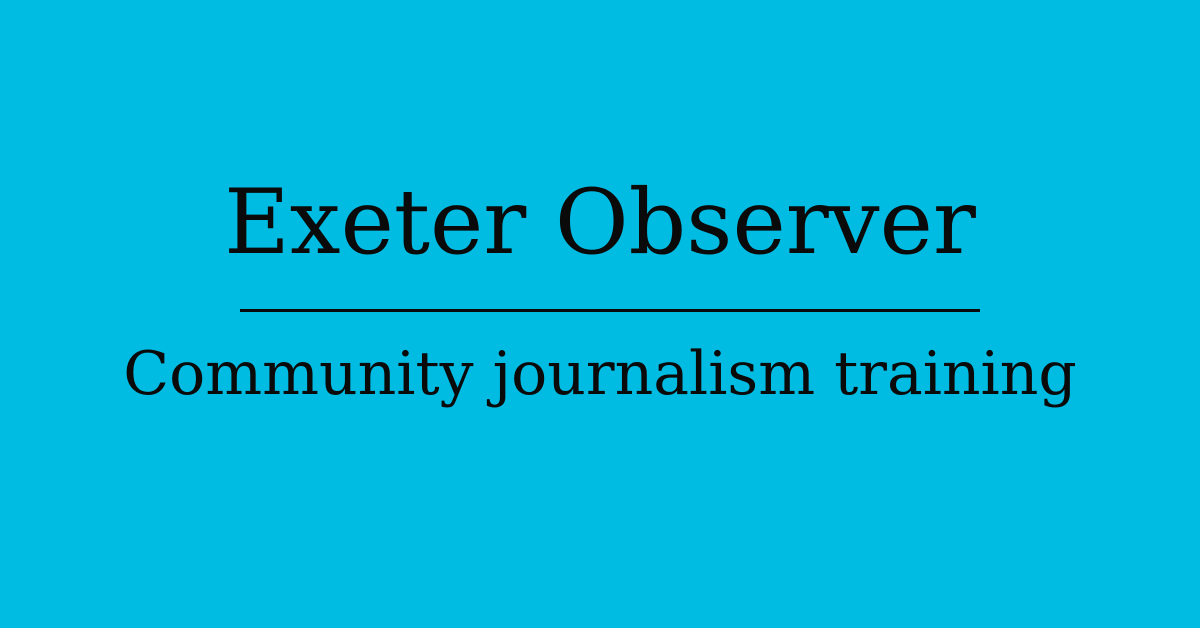 The image size is (1200, 628). I want to click on banner-subtitle: Community journalism training, so click(600, 374).